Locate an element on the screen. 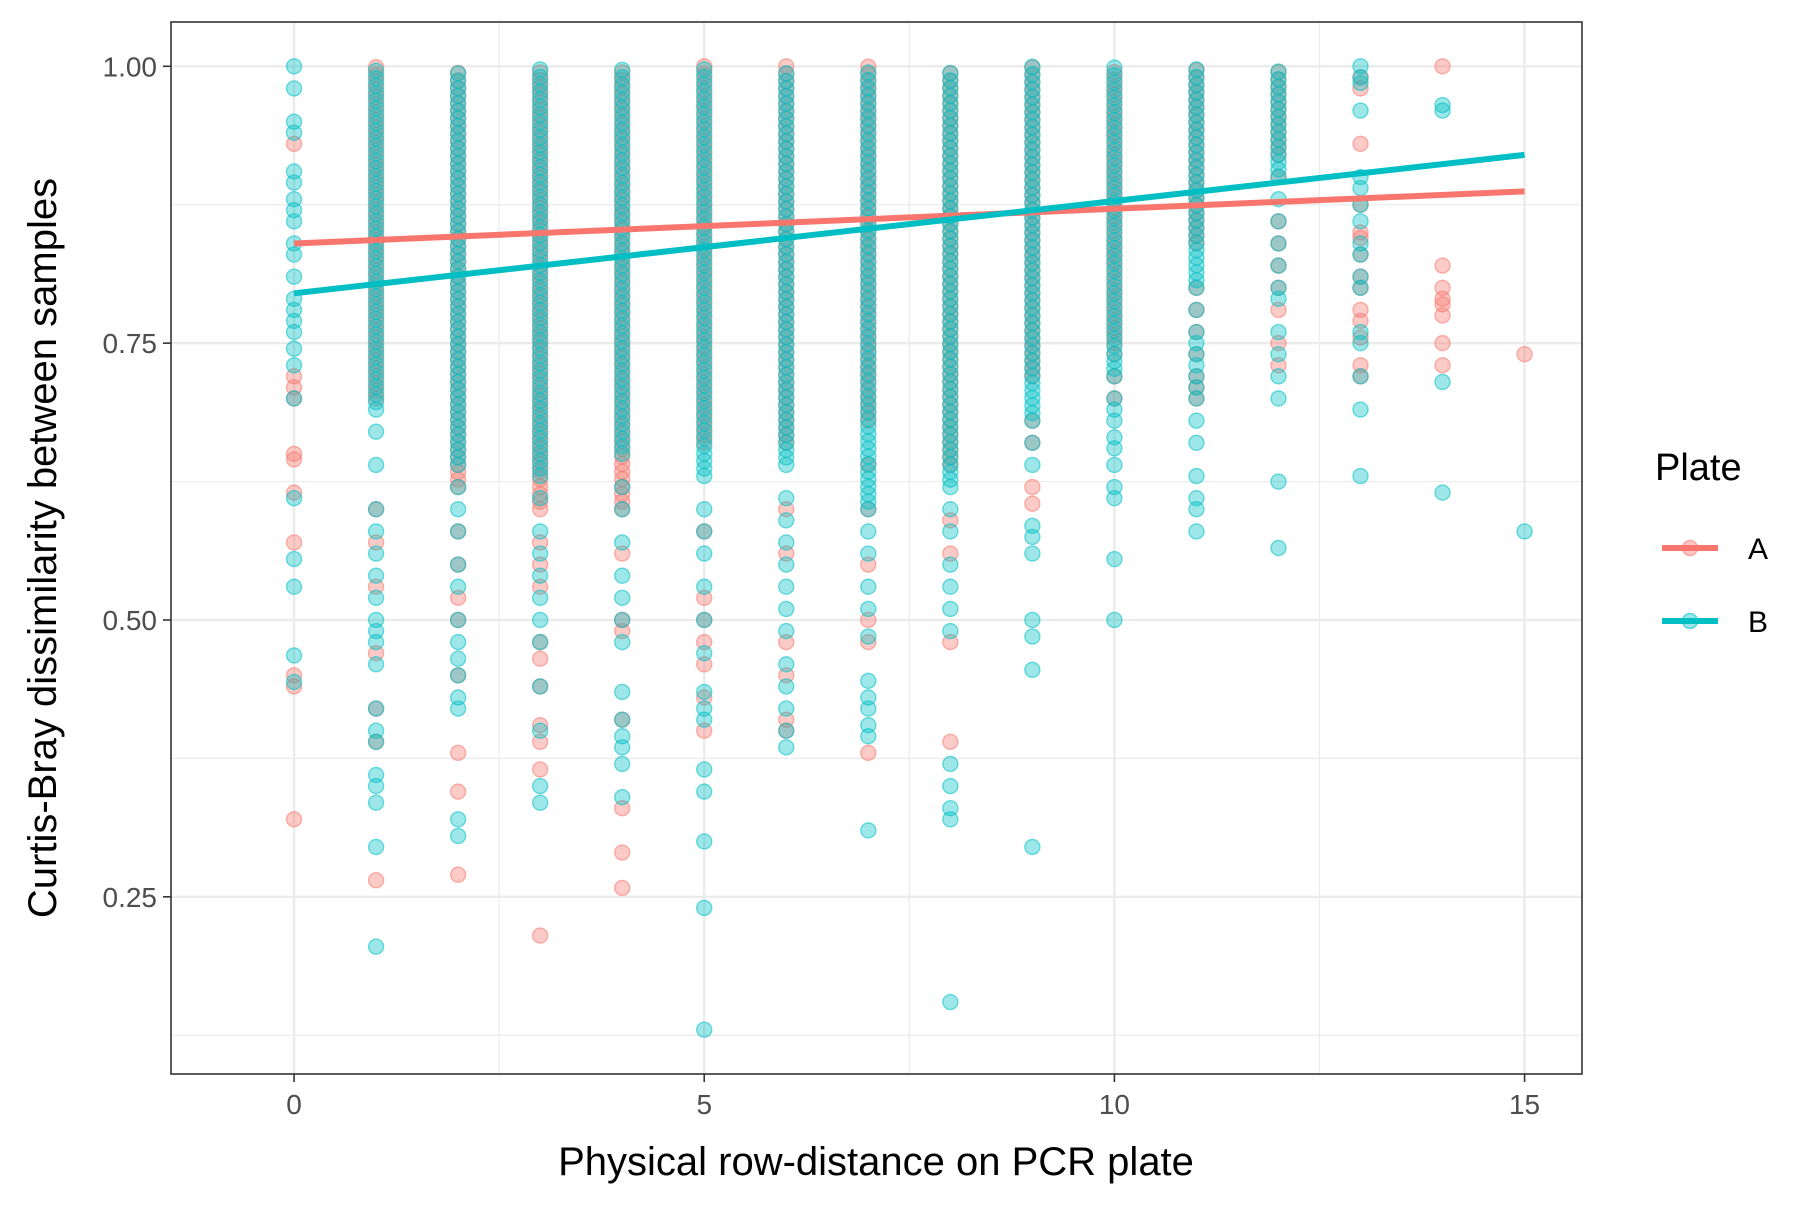 The image size is (1800, 1205). legend-item-b: B is located at coordinates (1715, 622).